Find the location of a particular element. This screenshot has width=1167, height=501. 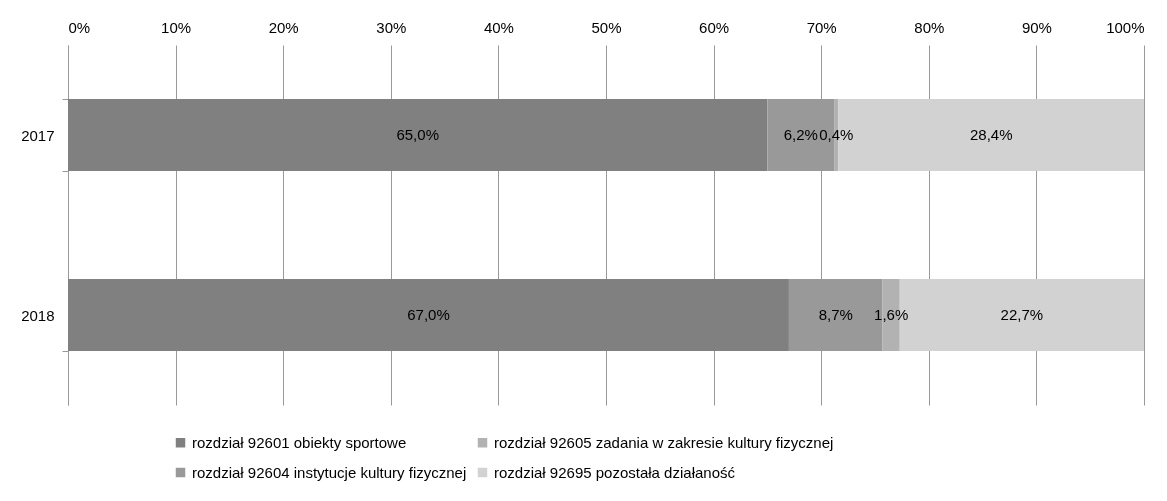

x-tick-label: 0% is located at coordinates (79, 27).